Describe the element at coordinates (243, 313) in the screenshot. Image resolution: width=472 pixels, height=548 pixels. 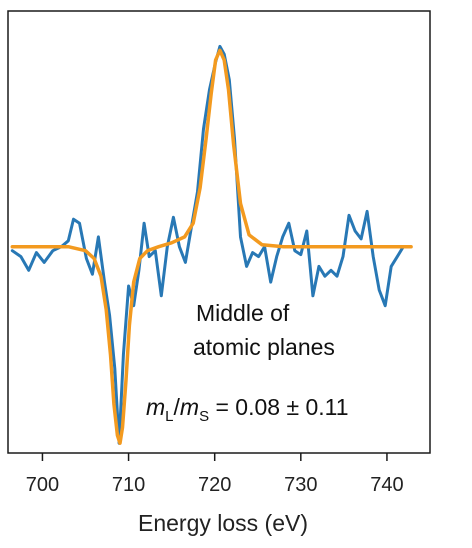
I see `annotation-line-1: Middle of` at that location.